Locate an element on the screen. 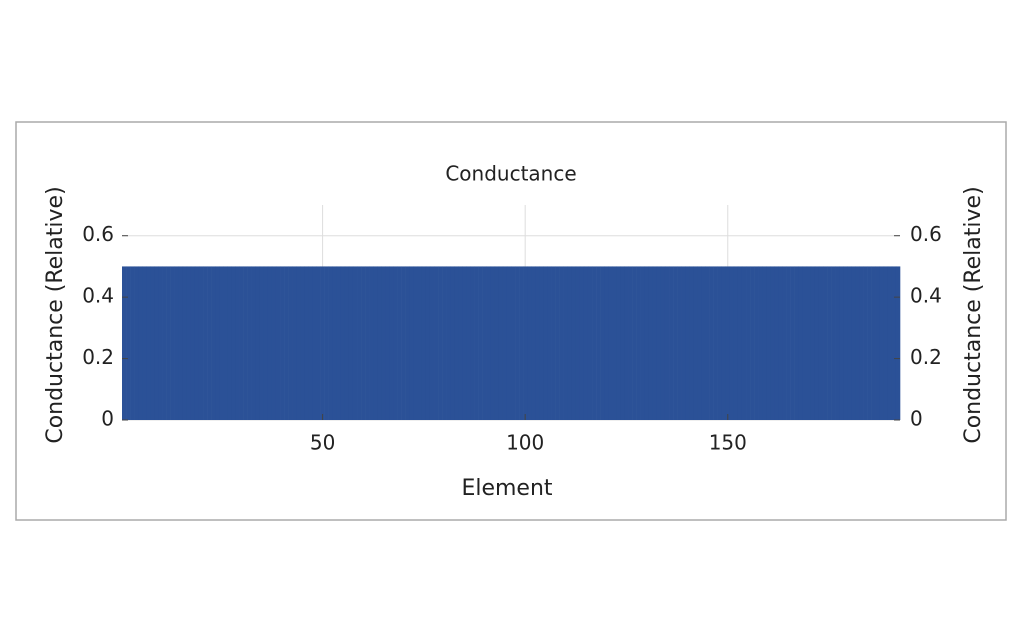 Image resolution: width=1024 pixels, height=640 pixels. y2-tick-label: 0.6 is located at coordinates (926, 234).